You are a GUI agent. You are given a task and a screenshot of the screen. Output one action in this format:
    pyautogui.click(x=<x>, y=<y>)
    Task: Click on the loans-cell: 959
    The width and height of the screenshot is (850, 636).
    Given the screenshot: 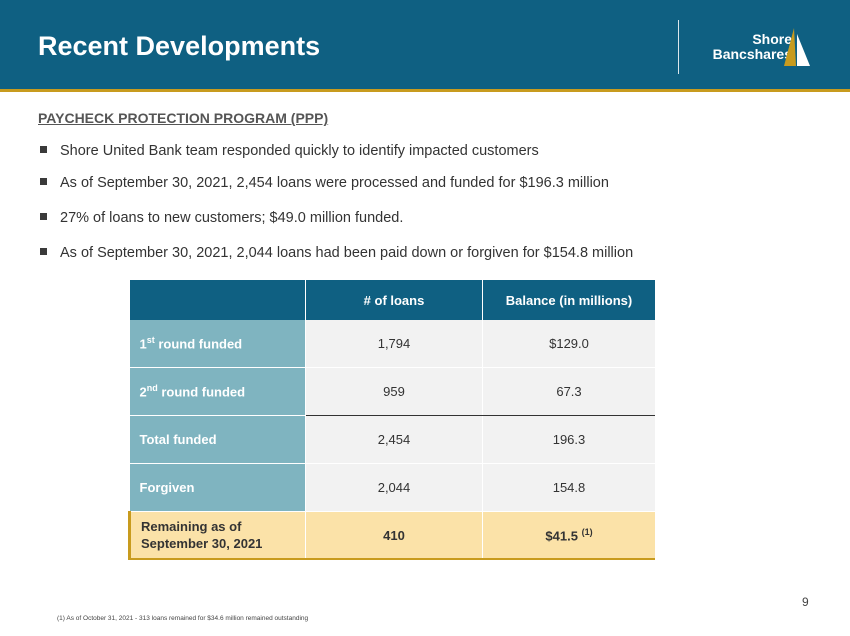 What is the action you would take?
    pyautogui.click(x=394, y=391)
    